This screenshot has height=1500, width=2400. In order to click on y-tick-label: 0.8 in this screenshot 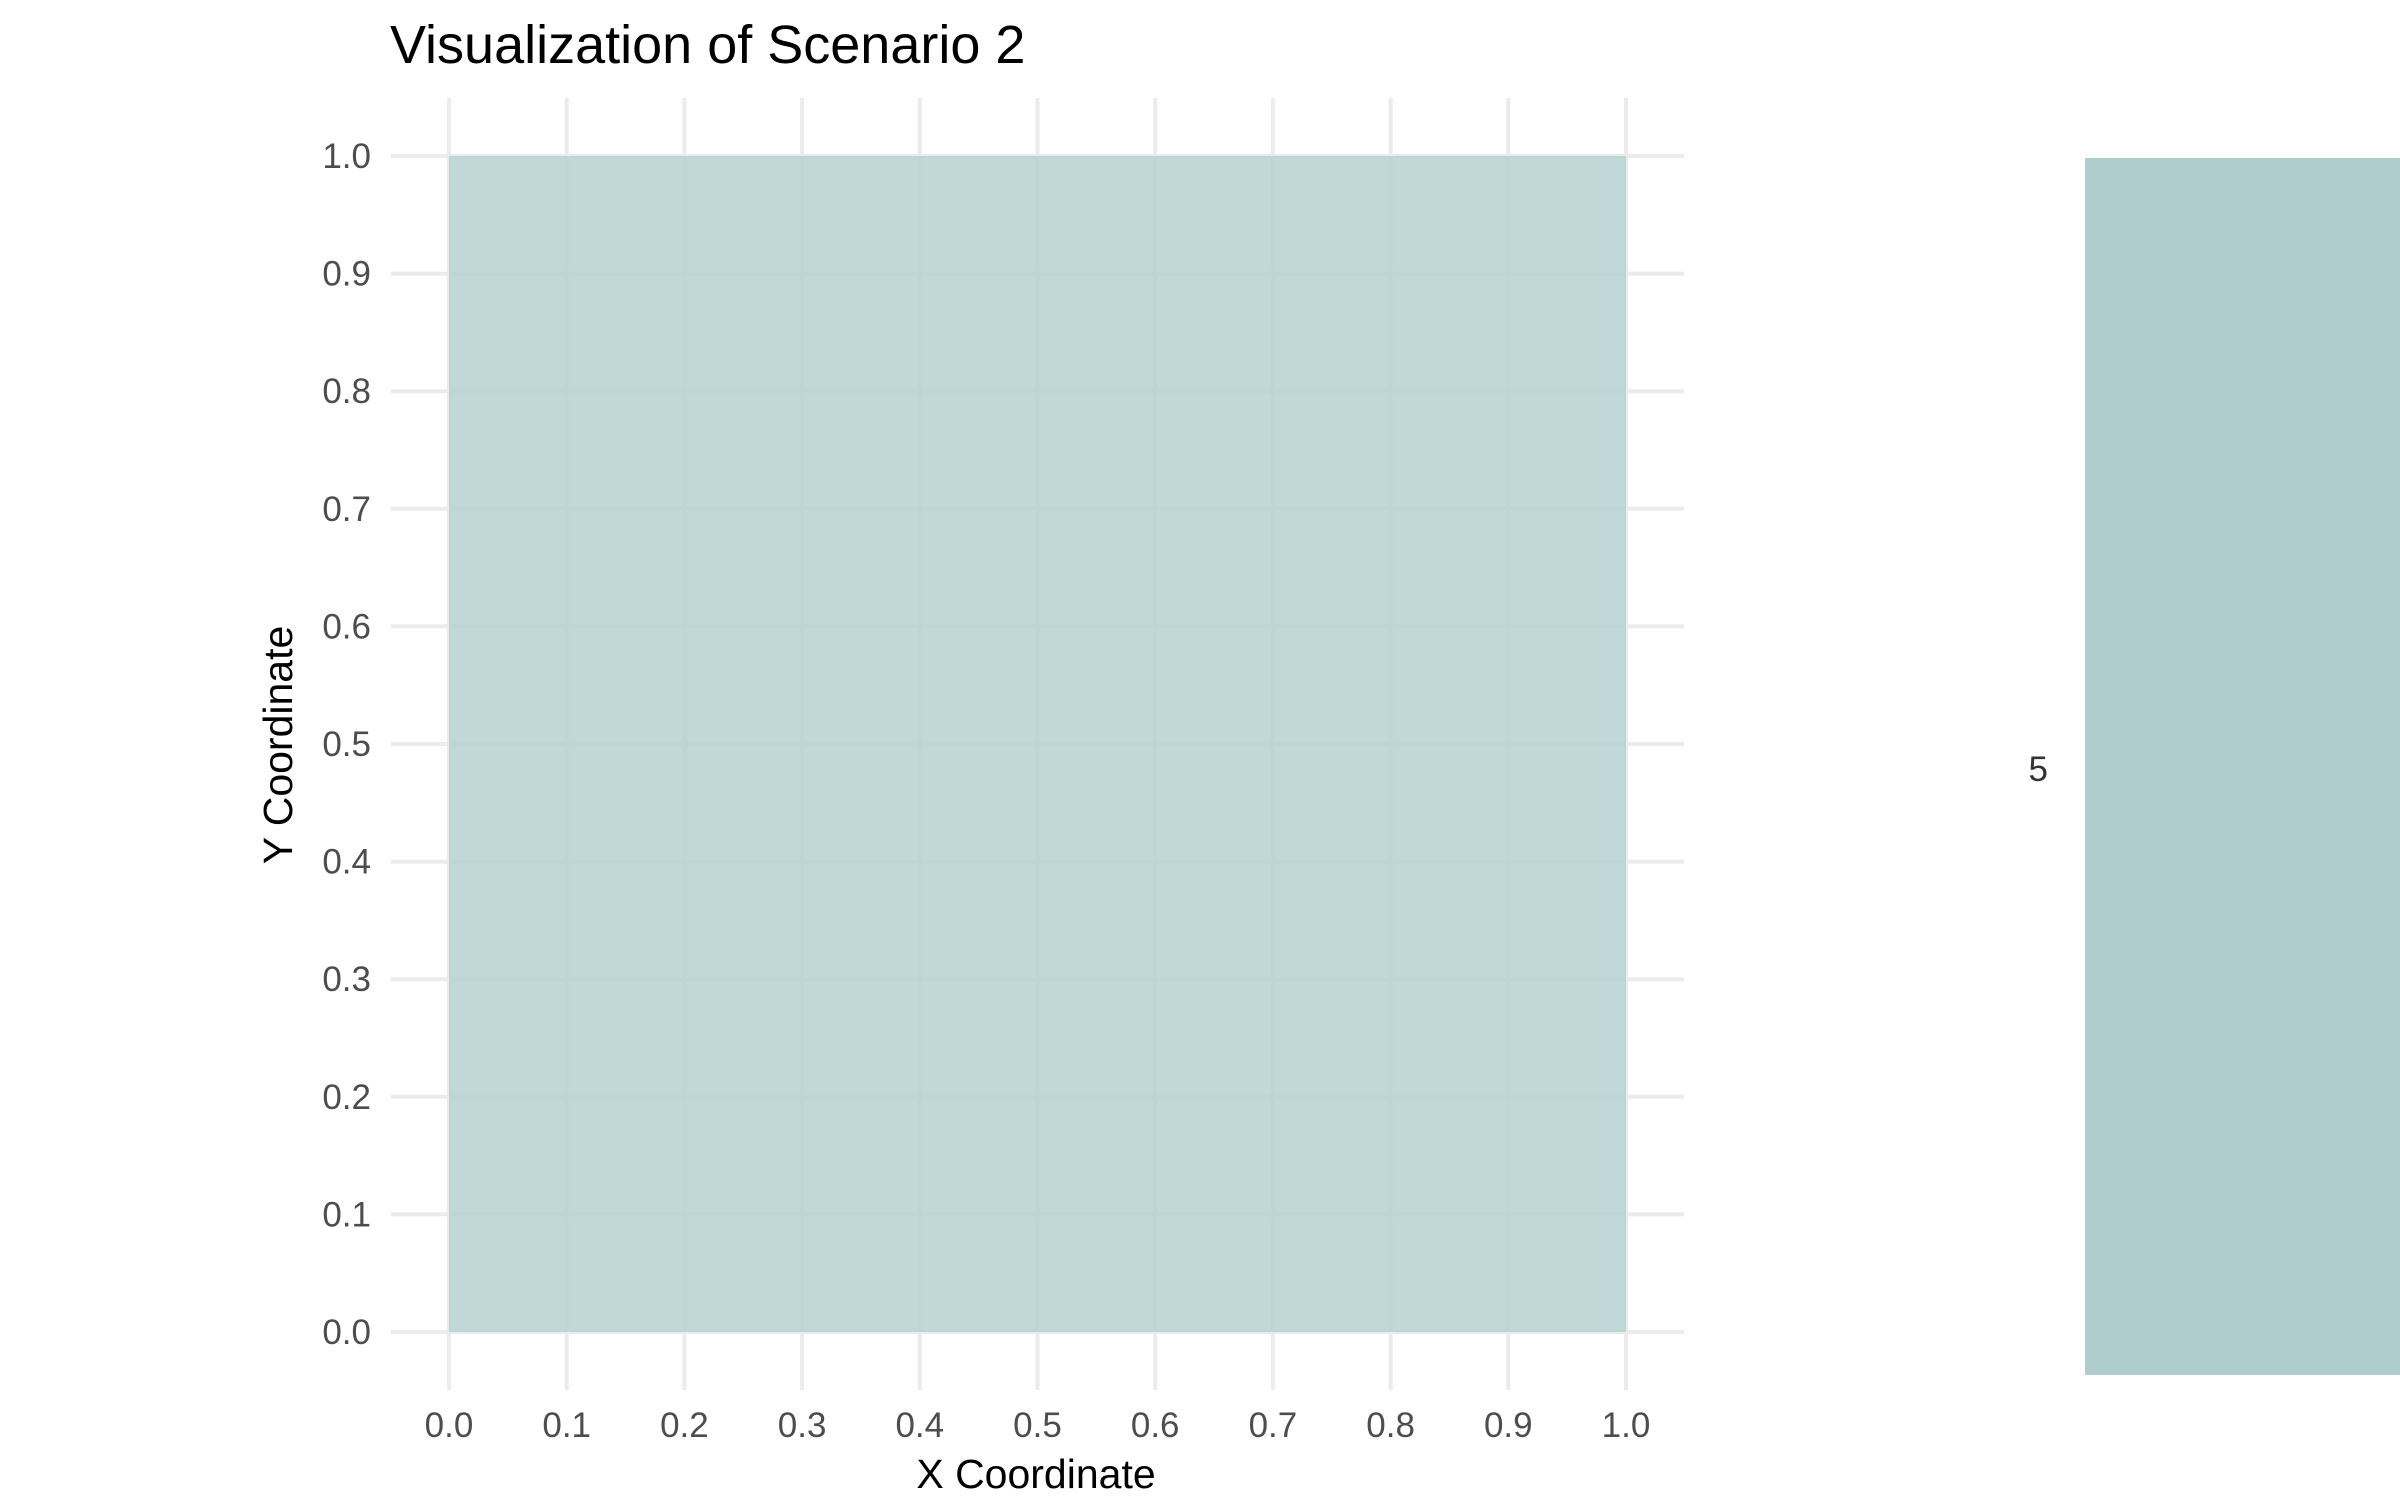, I will do `click(346, 391)`.